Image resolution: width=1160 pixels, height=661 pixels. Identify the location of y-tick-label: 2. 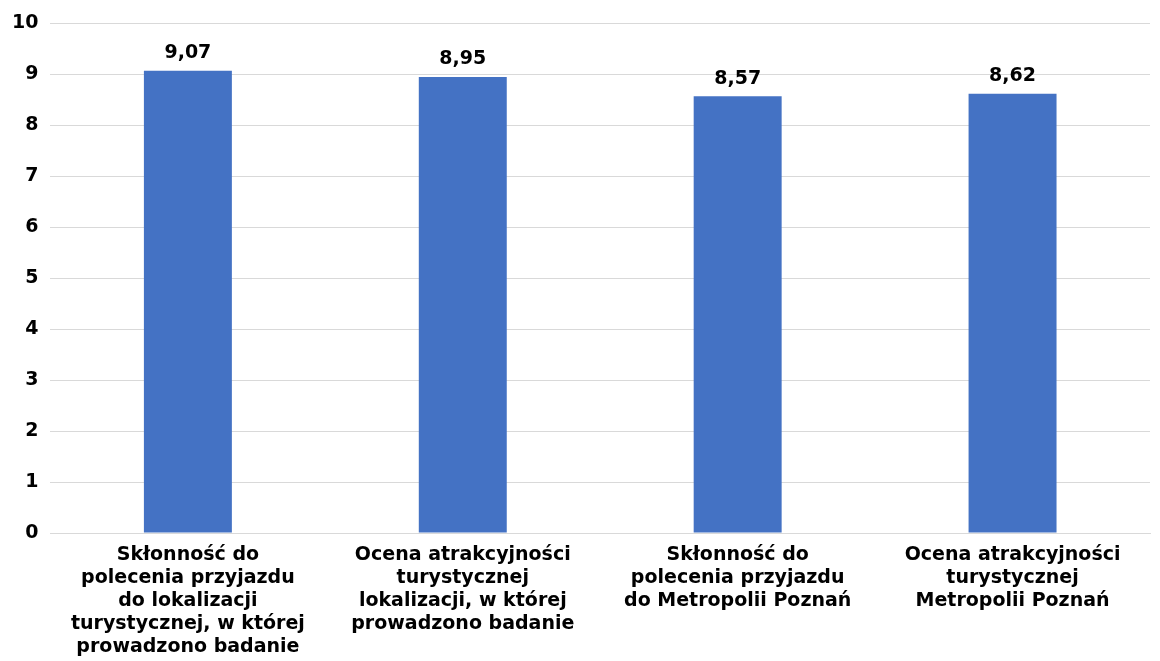
(32, 429).